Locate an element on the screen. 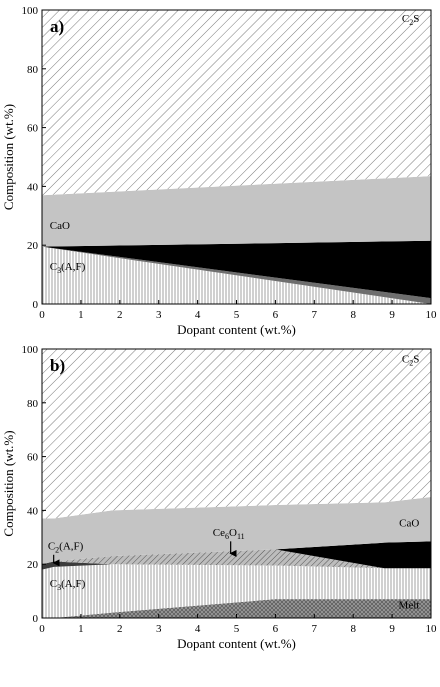 The height and width of the screenshot is (687, 440). series-label-c2-a-f-: C2(A,F) is located at coordinates (402, 287).